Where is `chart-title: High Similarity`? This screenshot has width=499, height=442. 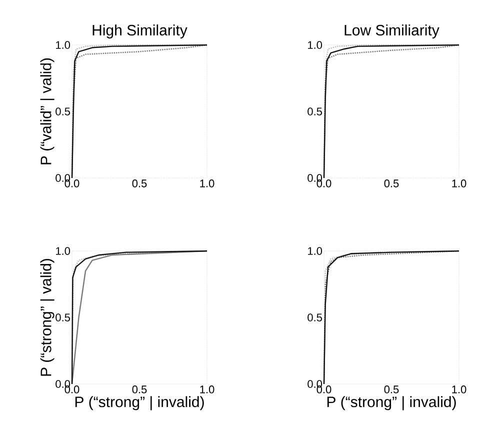 chart-title: High Similarity is located at coordinates (140, 31).